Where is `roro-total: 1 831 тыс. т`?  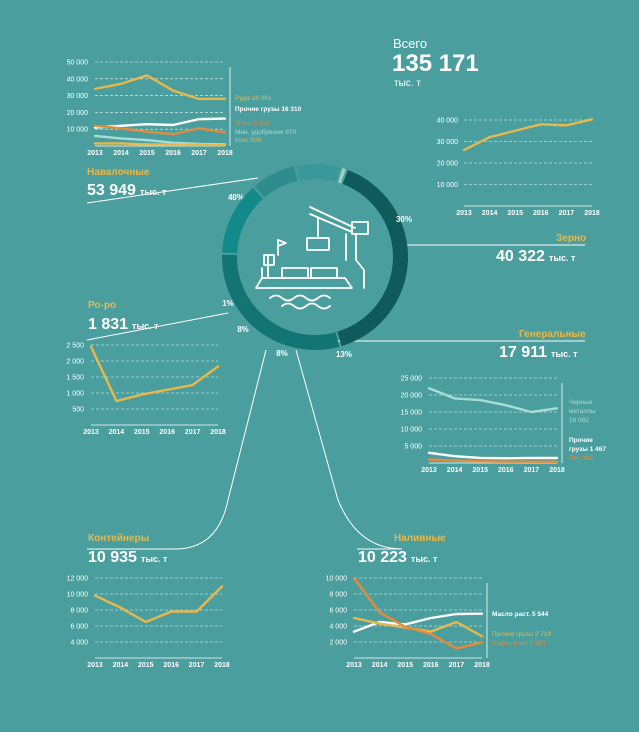
roro-total: 1 831 тыс. т is located at coordinates (123, 324).